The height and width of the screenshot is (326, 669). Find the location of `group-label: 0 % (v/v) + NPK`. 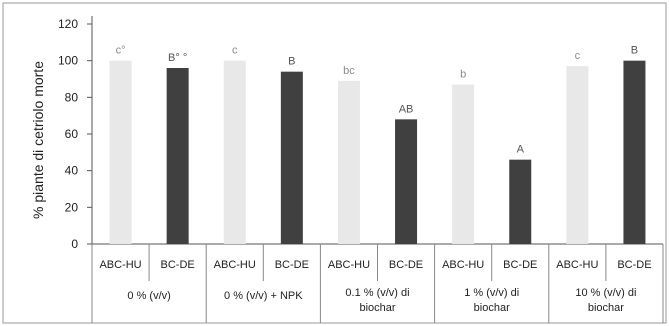

group-label: 0 % (v/v) + NPK is located at coordinates (263, 296).